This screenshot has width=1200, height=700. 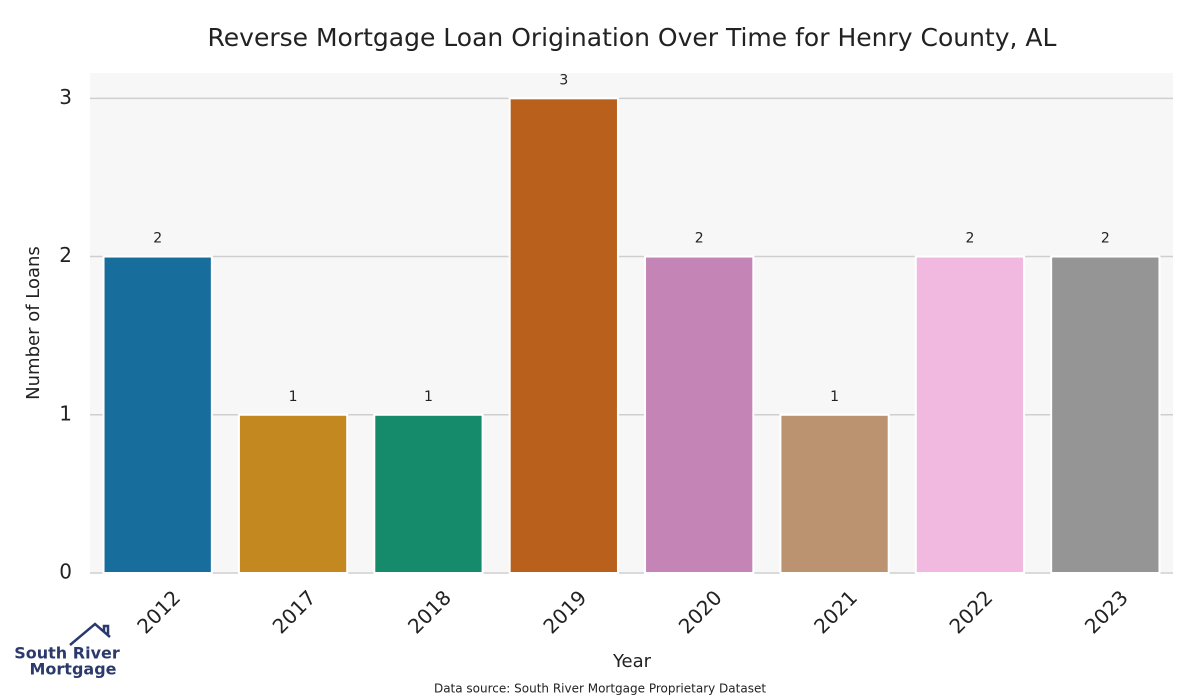 I want to click on x-tick-label: 2017, so click(x=294, y=611).